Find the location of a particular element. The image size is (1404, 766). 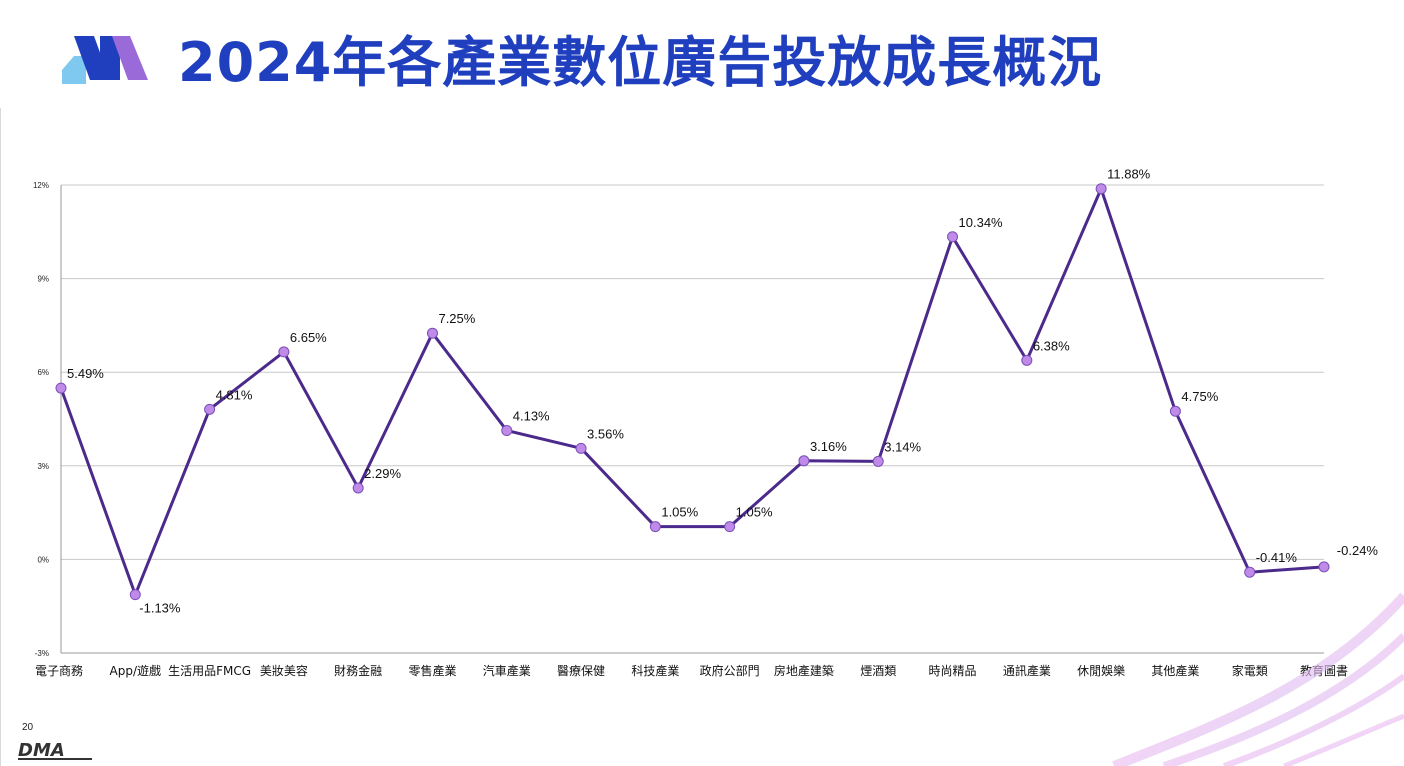

x-tick-label: 煙酒類 is located at coordinates (878, 671).